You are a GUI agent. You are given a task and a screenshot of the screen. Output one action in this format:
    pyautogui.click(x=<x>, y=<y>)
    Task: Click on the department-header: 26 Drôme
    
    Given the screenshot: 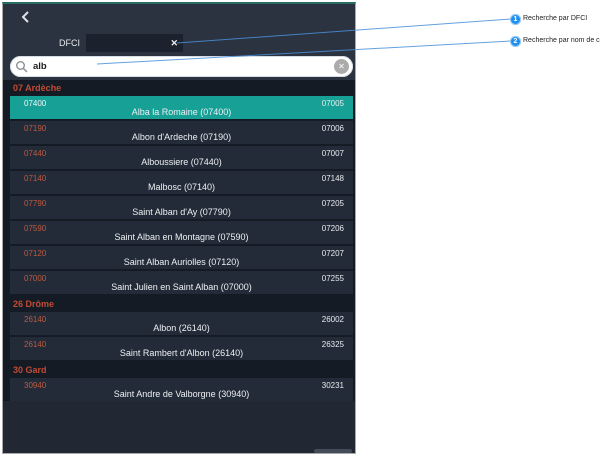 What is the action you would take?
    pyautogui.click(x=34, y=304)
    